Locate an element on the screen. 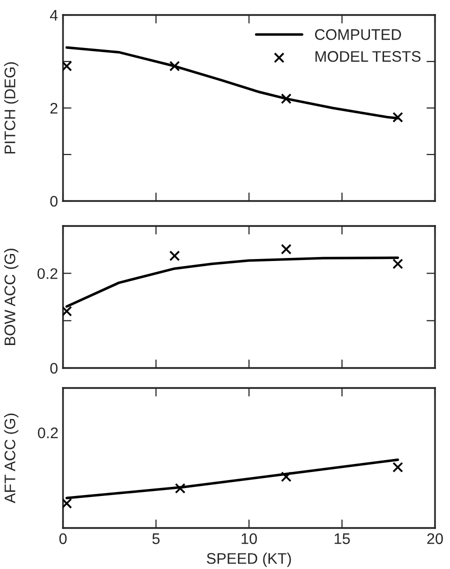 The image size is (450, 569). legend-label: MODEL TESTS is located at coordinates (368, 56).